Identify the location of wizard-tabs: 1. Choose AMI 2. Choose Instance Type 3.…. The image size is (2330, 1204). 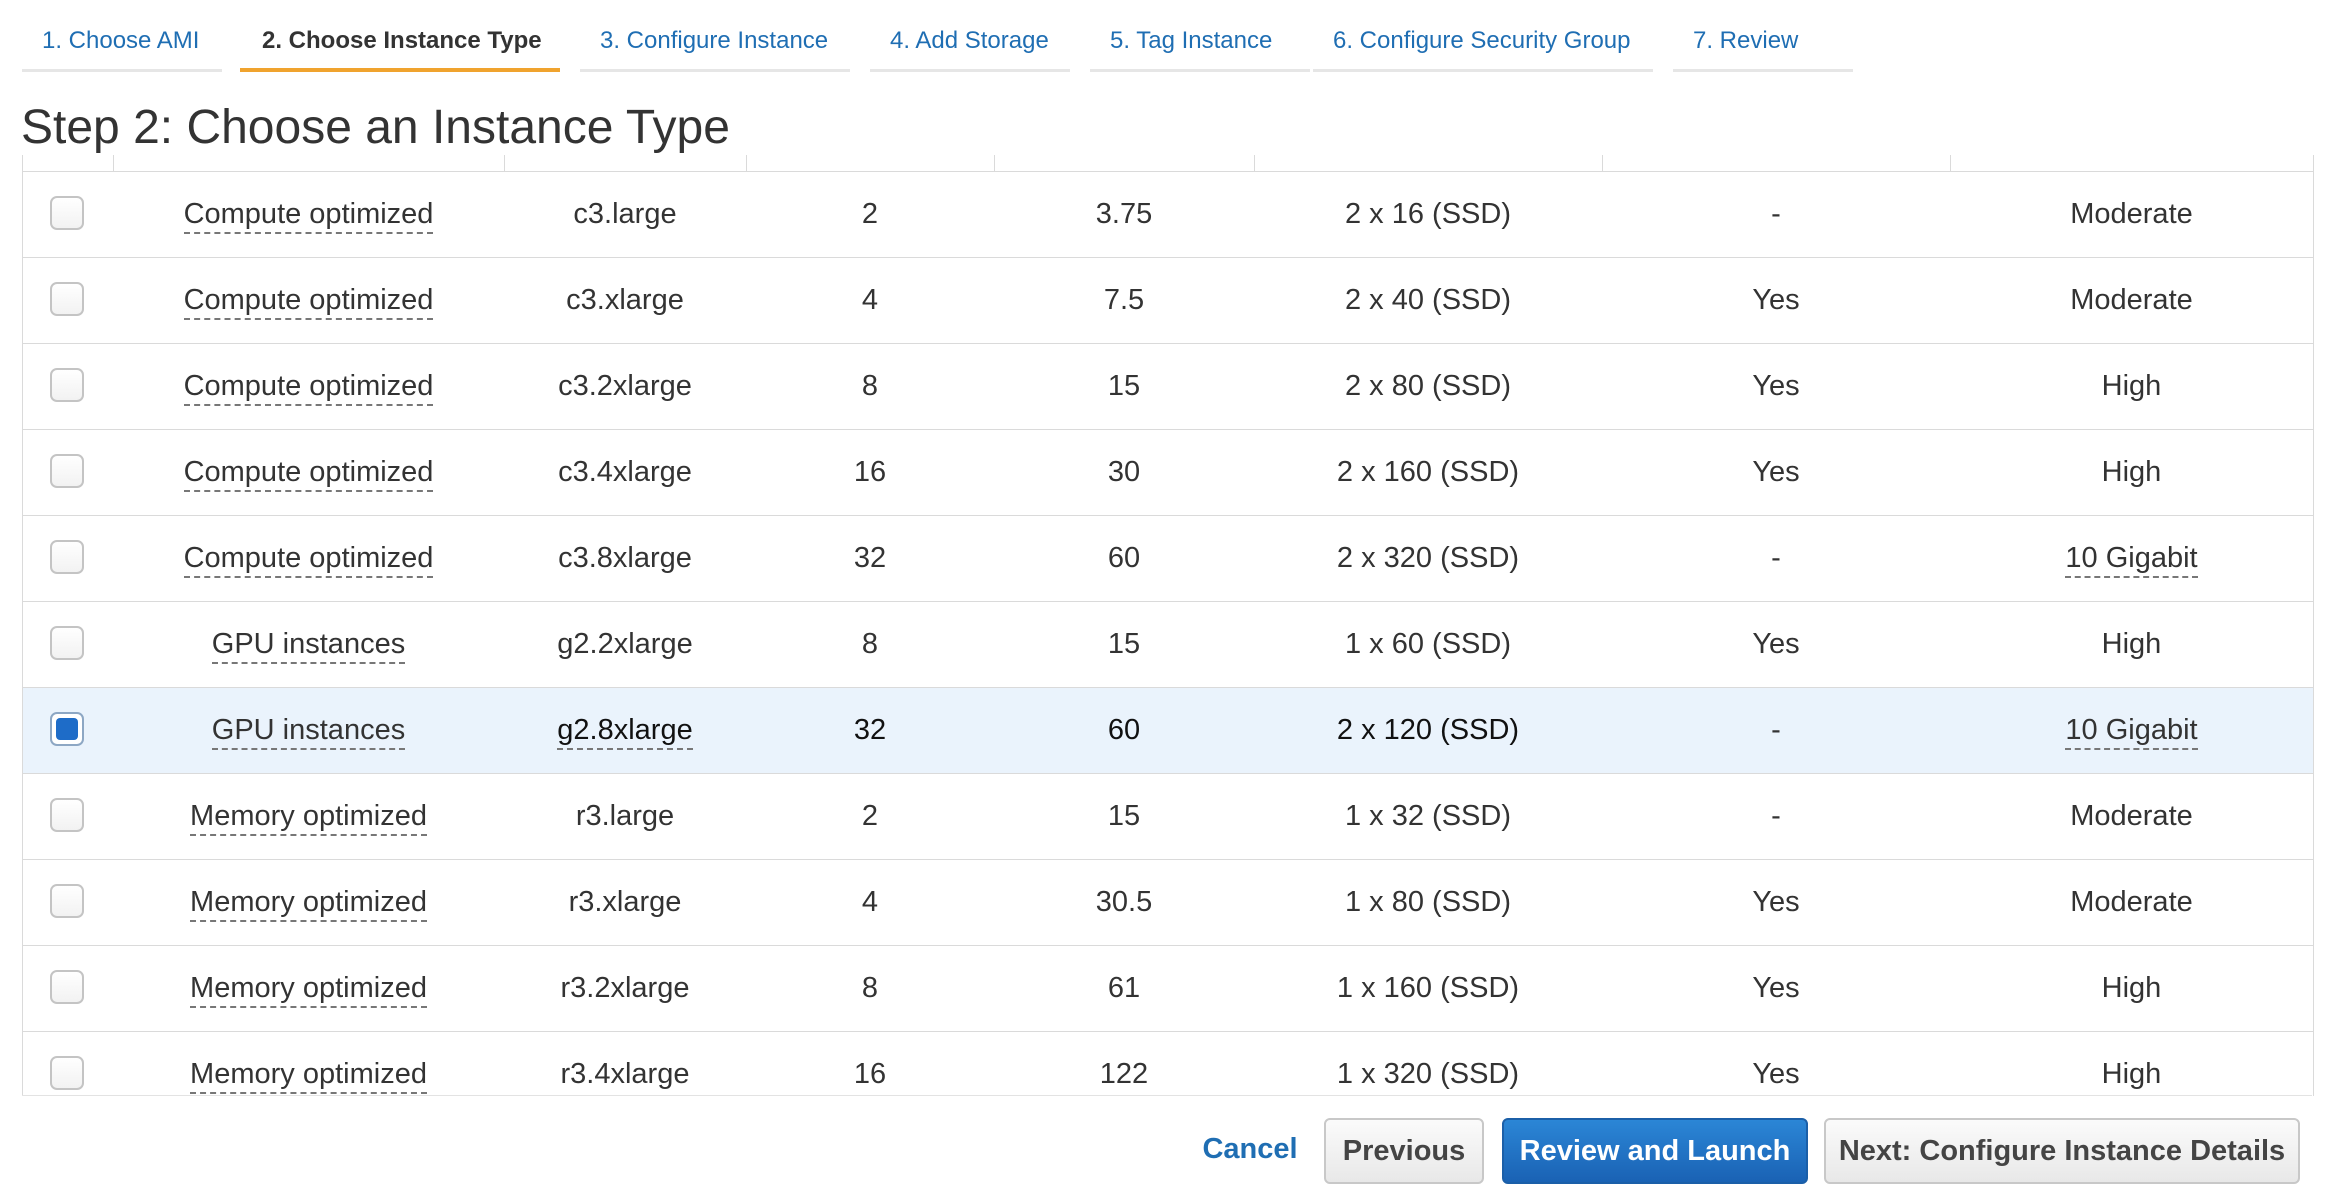
(1165, 37).